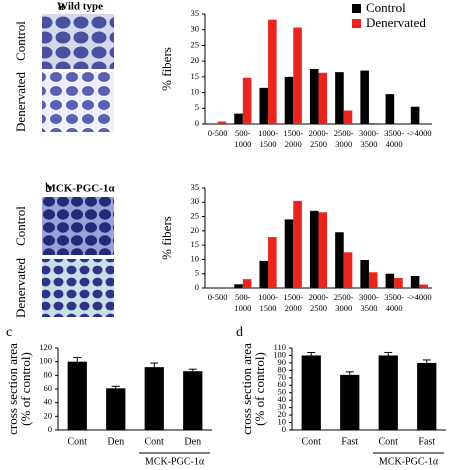  What do you see at coordinates (192, 441) in the screenshot?
I see `x-tick-label: Den` at bounding box center [192, 441].